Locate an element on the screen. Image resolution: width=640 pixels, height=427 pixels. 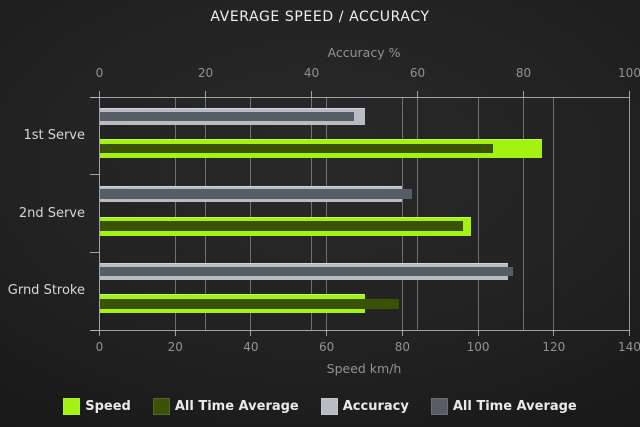
legend-item: Accuracy is located at coordinates (364, 406).